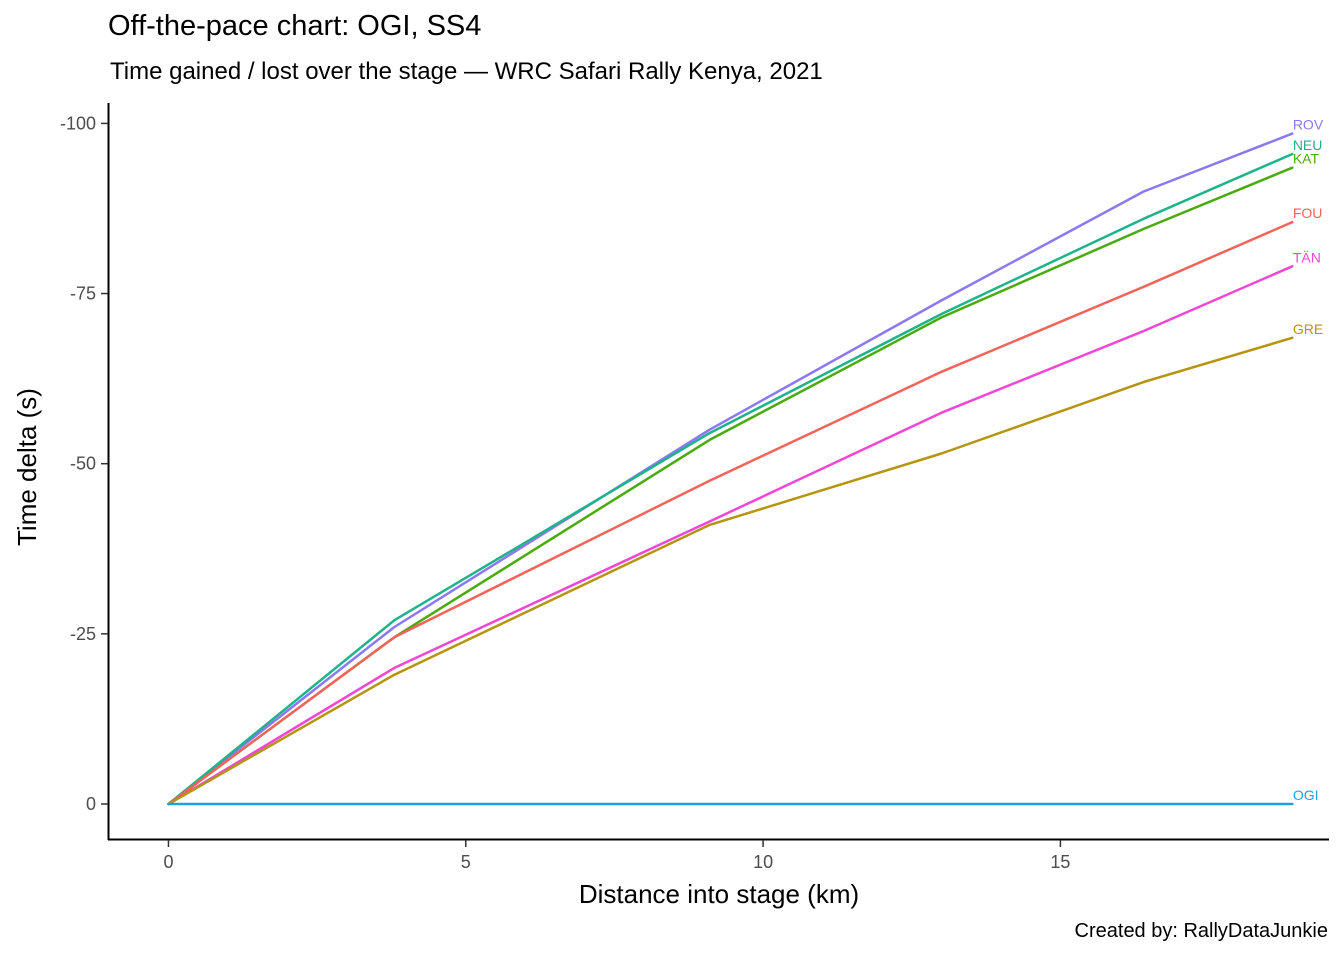  What do you see at coordinates (168, 862) in the screenshot?
I see `x-tick-label: 0` at bounding box center [168, 862].